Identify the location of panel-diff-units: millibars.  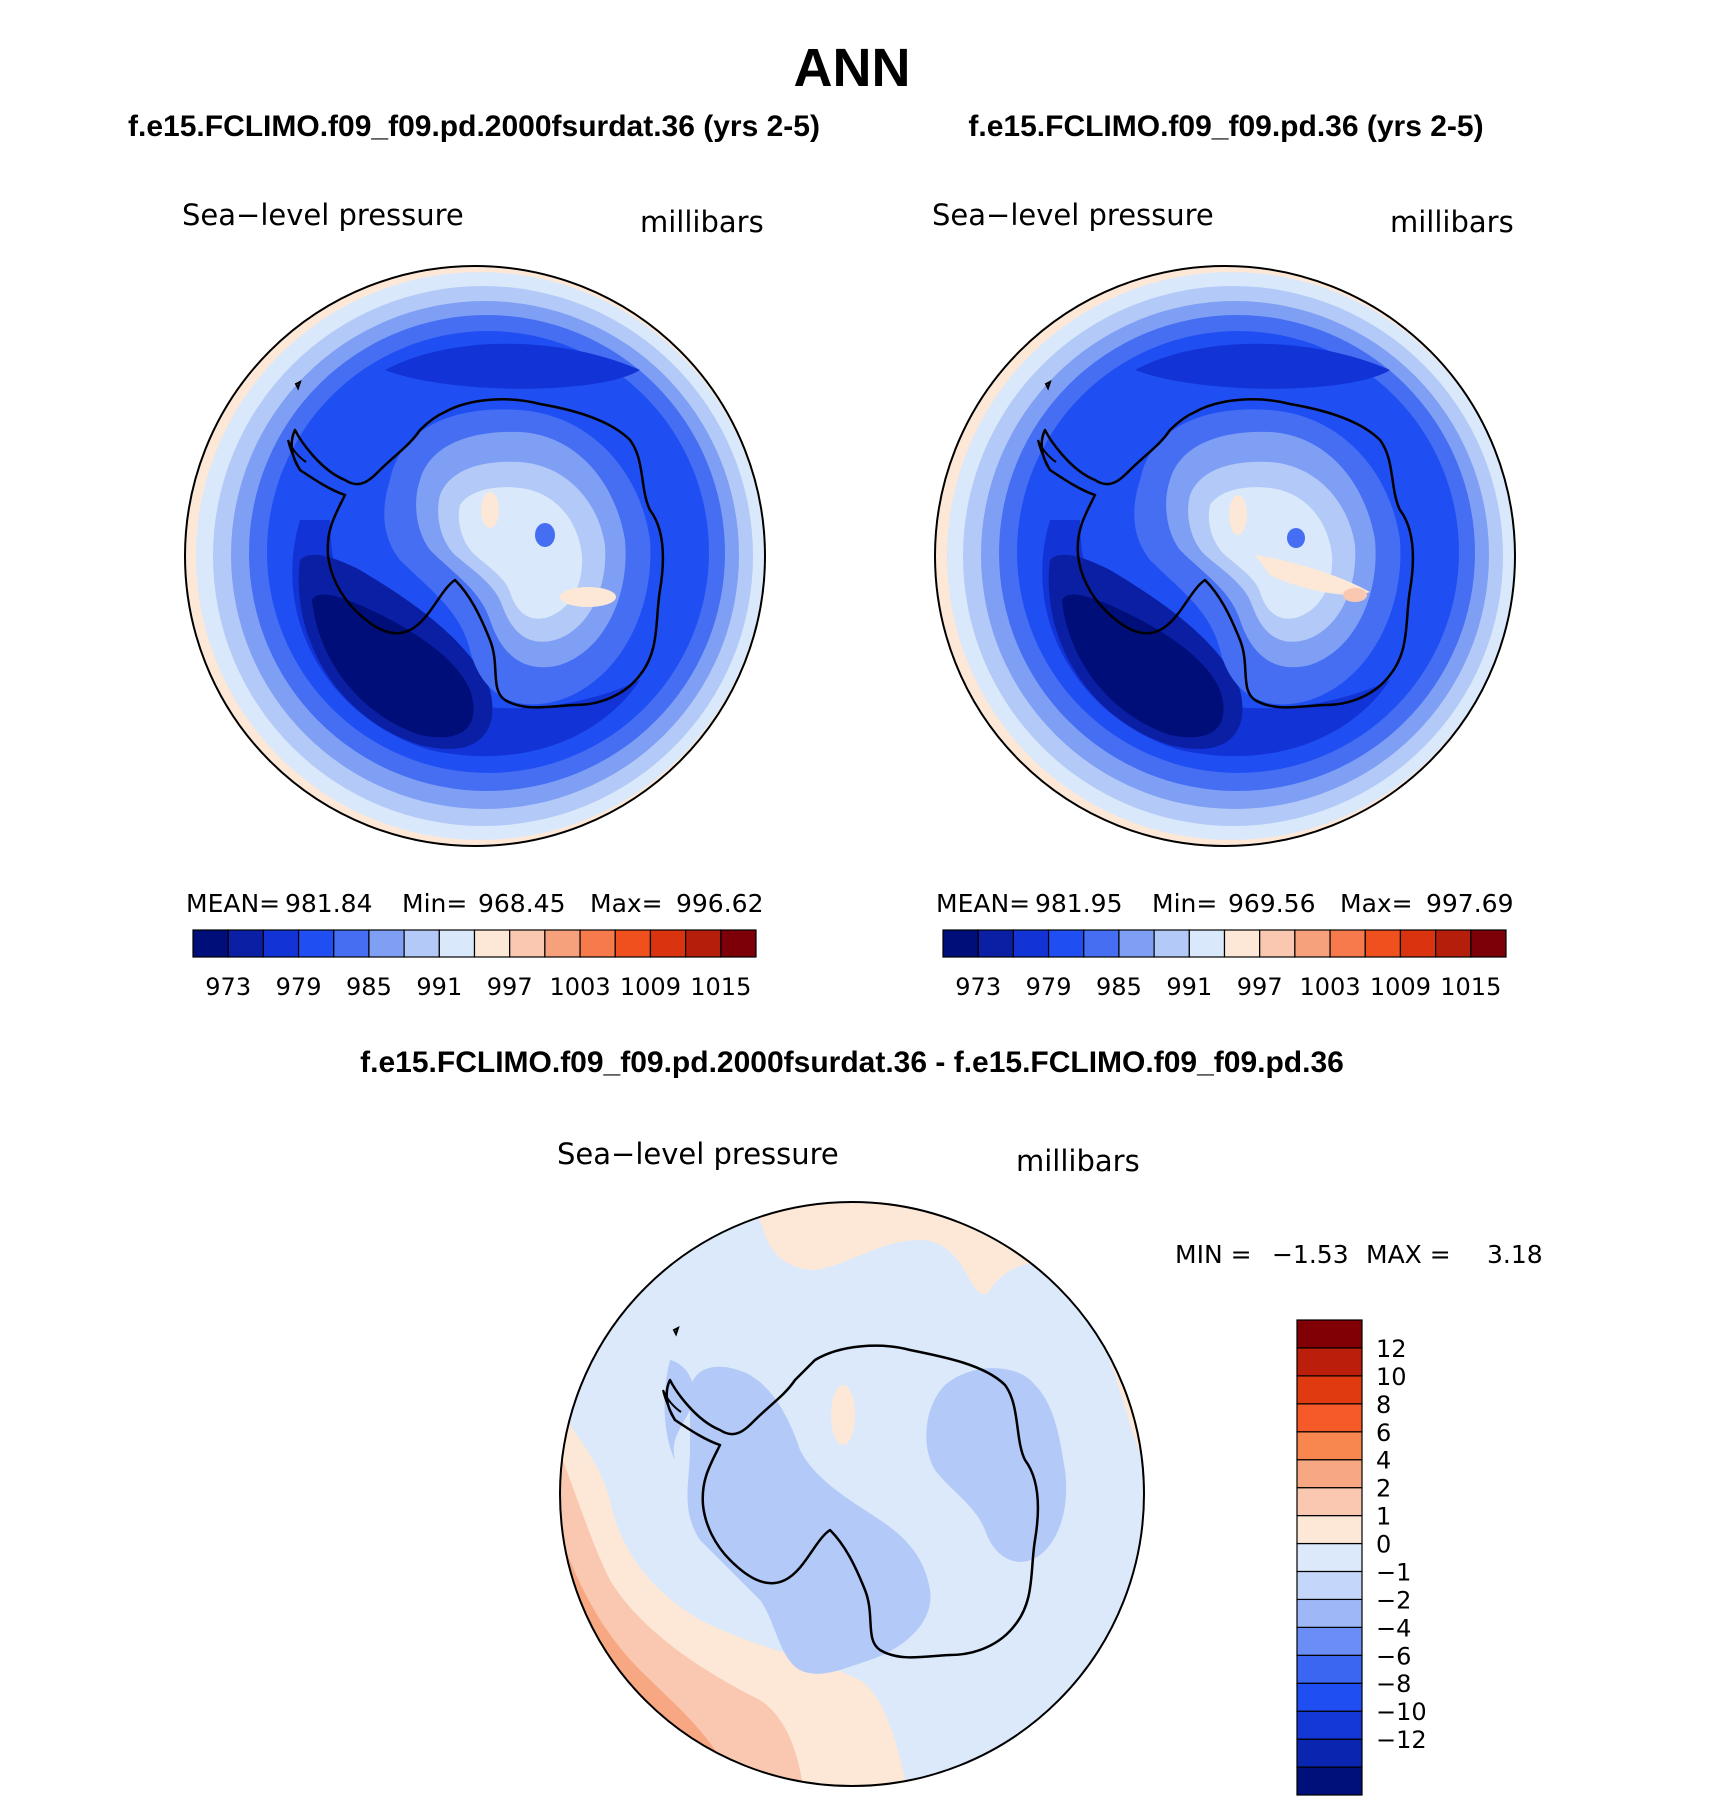
(1078, 1161).